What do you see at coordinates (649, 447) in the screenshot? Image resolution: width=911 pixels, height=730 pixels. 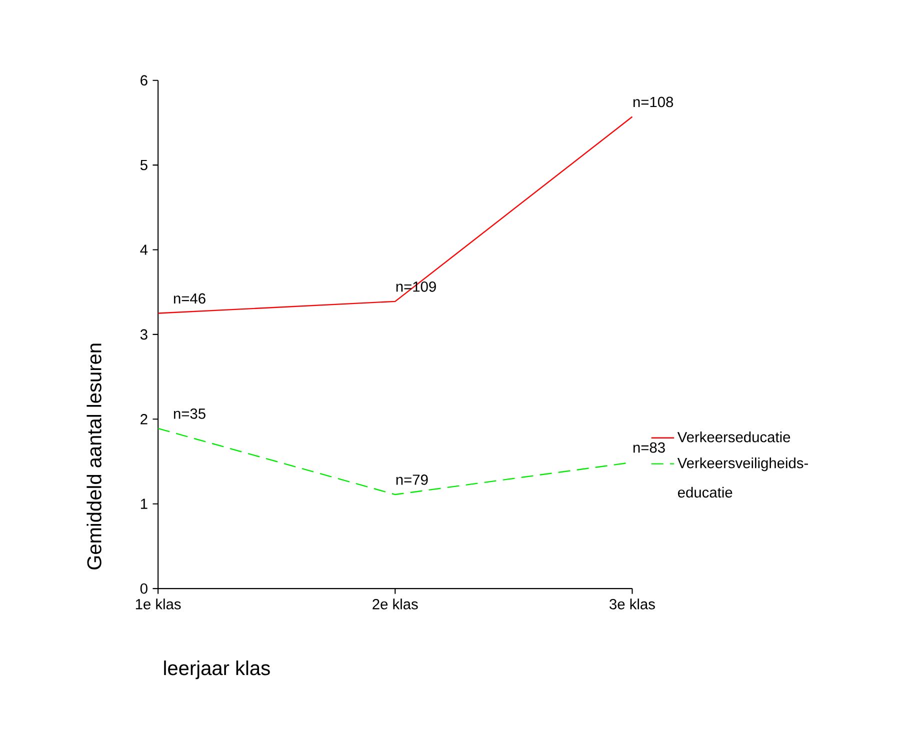 I see `annotation: n=83` at bounding box center [649, 447].